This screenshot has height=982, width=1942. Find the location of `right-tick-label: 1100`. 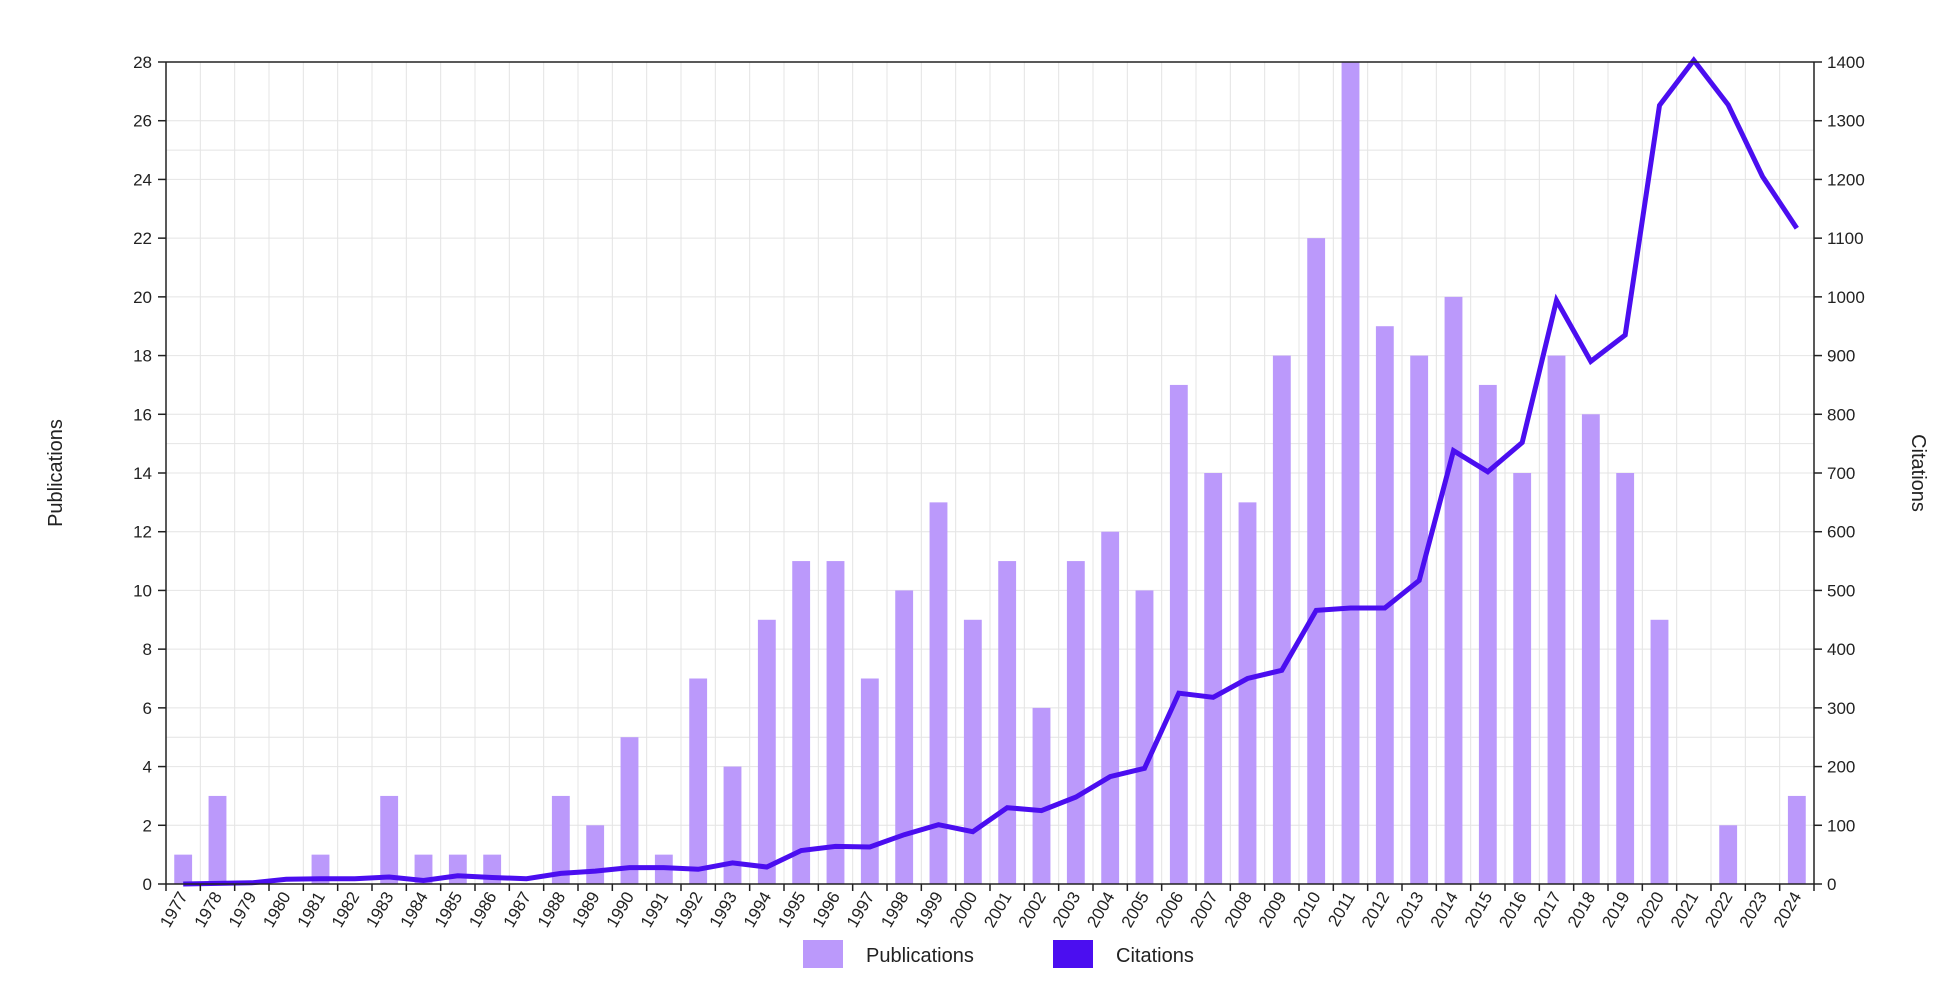

right-tick-label: 1100 is located at coordinates (1845, 238).